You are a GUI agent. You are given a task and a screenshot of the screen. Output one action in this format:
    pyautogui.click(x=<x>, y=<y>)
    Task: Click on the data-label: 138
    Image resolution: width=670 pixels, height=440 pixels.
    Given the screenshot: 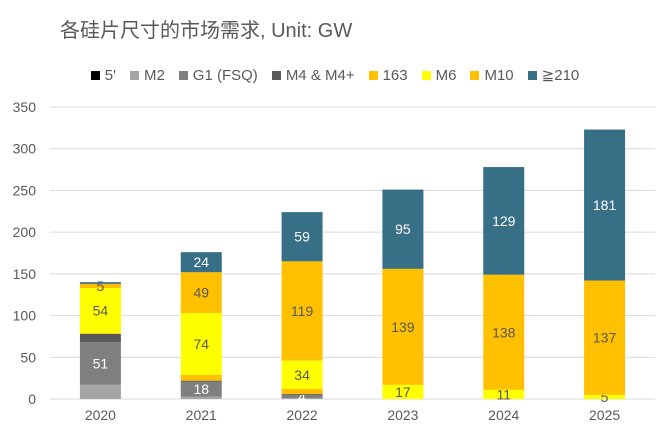 What is the action you would take?
    pyautogui.click(x=504, y=332)
    